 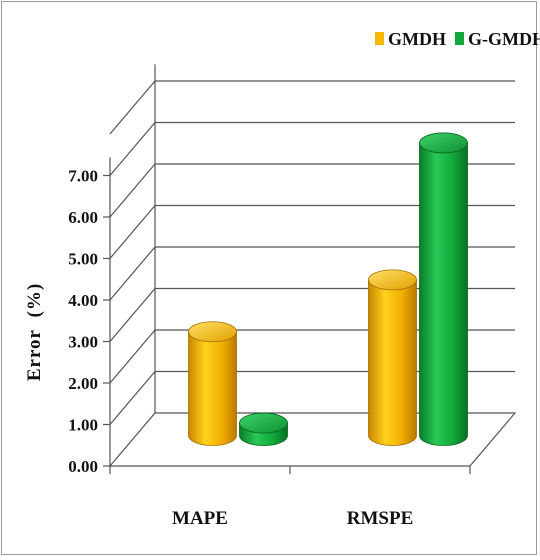 What do you see at coordinates (443, 294) in the screenshot?
I see `cylinder-body-g-gmdh` at bounding box center [443, 294].